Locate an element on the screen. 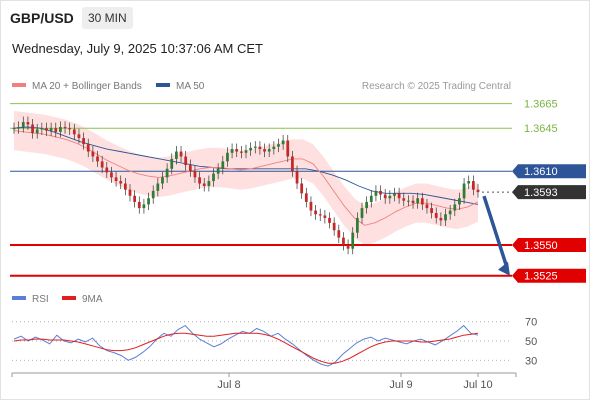 The height and width of the screenshot is (400, 590). level-label: 1.3645 is located at coordinates (541, 129).